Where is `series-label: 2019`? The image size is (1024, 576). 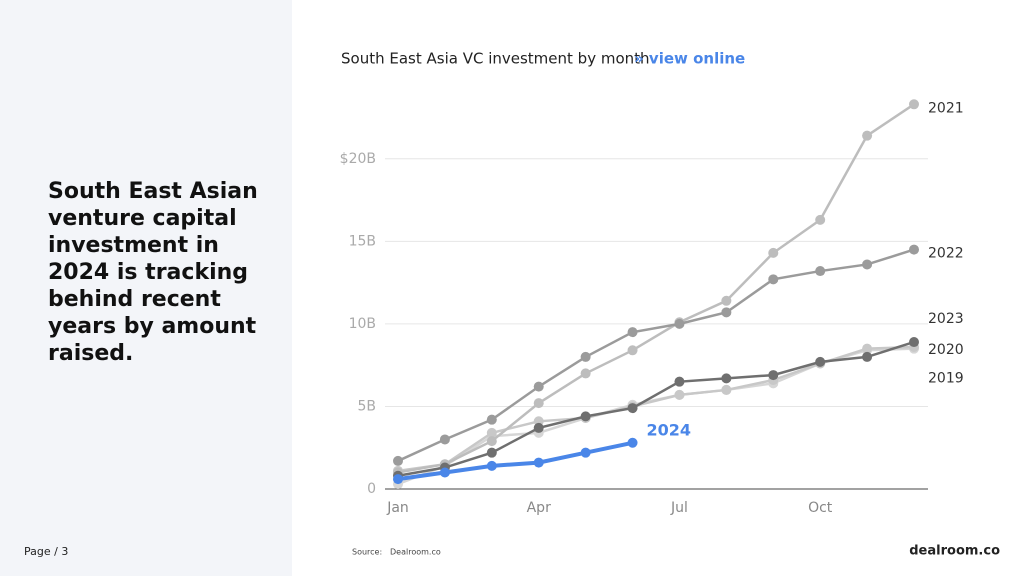
series-label: 2019 is located at coordinates (946, 379).